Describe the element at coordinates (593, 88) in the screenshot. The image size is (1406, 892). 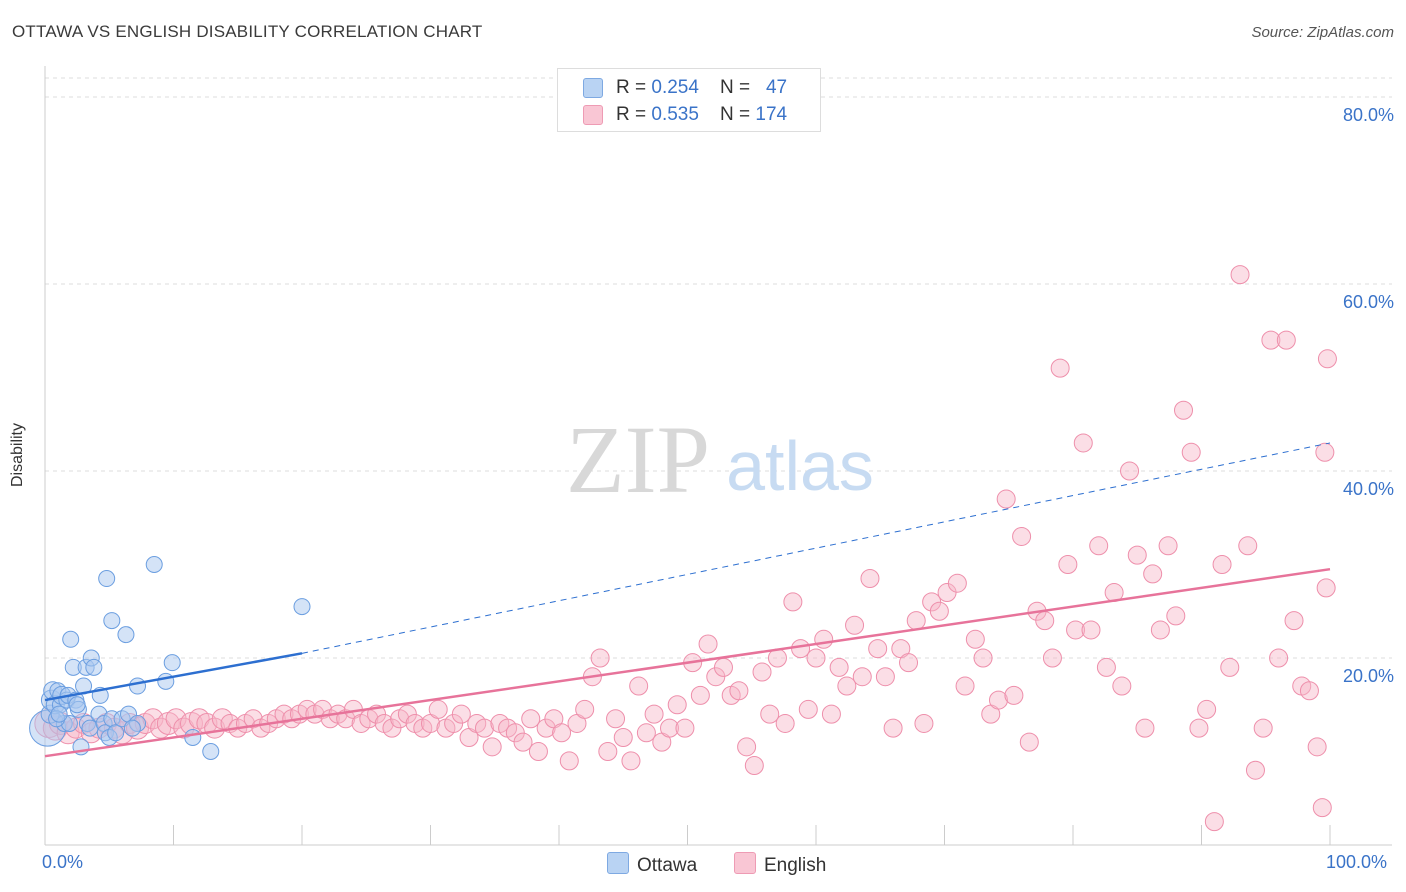
I see `legend-swatch-ottawa` at that location.